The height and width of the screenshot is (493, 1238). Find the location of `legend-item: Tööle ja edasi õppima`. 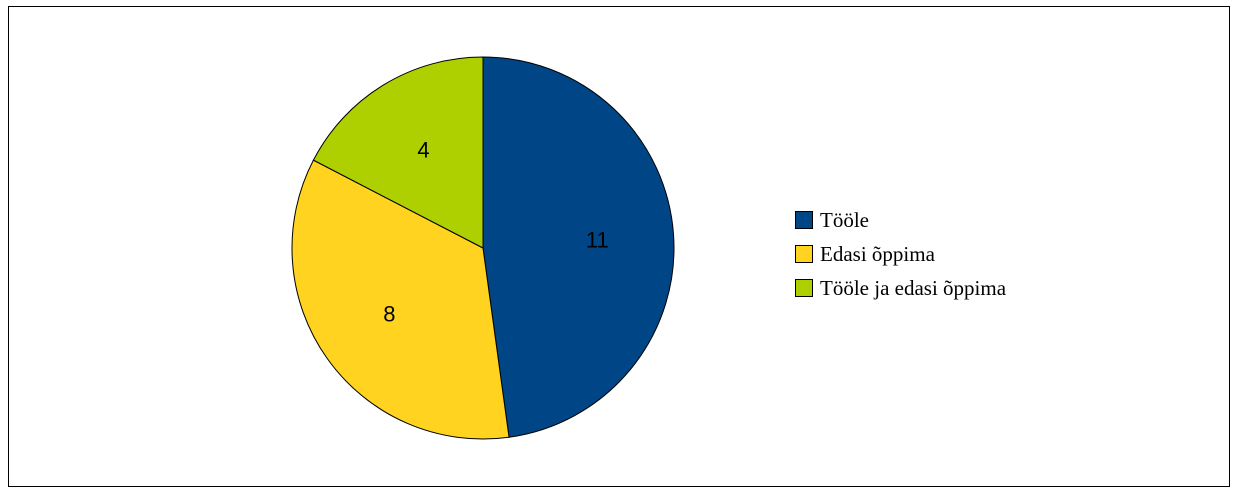

legend-item: Tööle ja edasi õppima is located at coordinates (900, 288).